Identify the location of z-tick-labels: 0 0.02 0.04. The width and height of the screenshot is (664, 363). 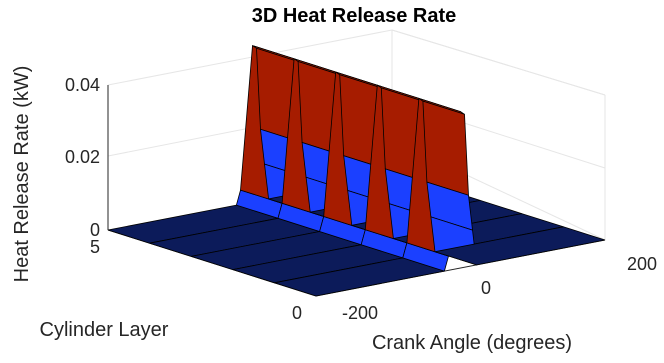
(82, 157).